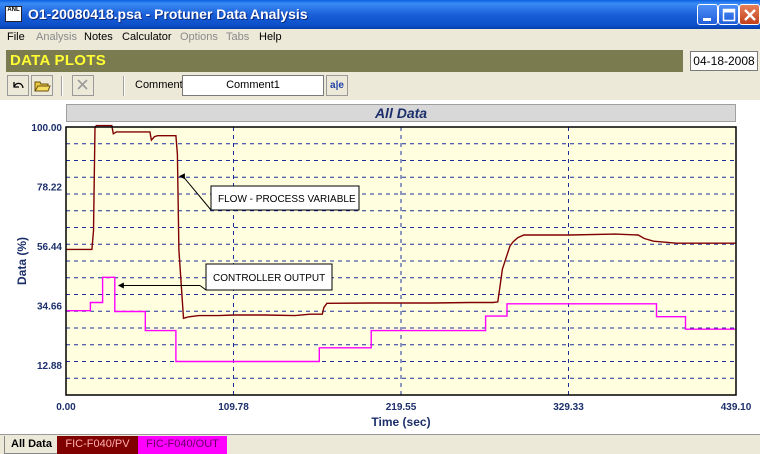  Describe the element at coordinates (344, 61) in the screenshot. I see `data-plots-header: DATA PLOTS` at that location.